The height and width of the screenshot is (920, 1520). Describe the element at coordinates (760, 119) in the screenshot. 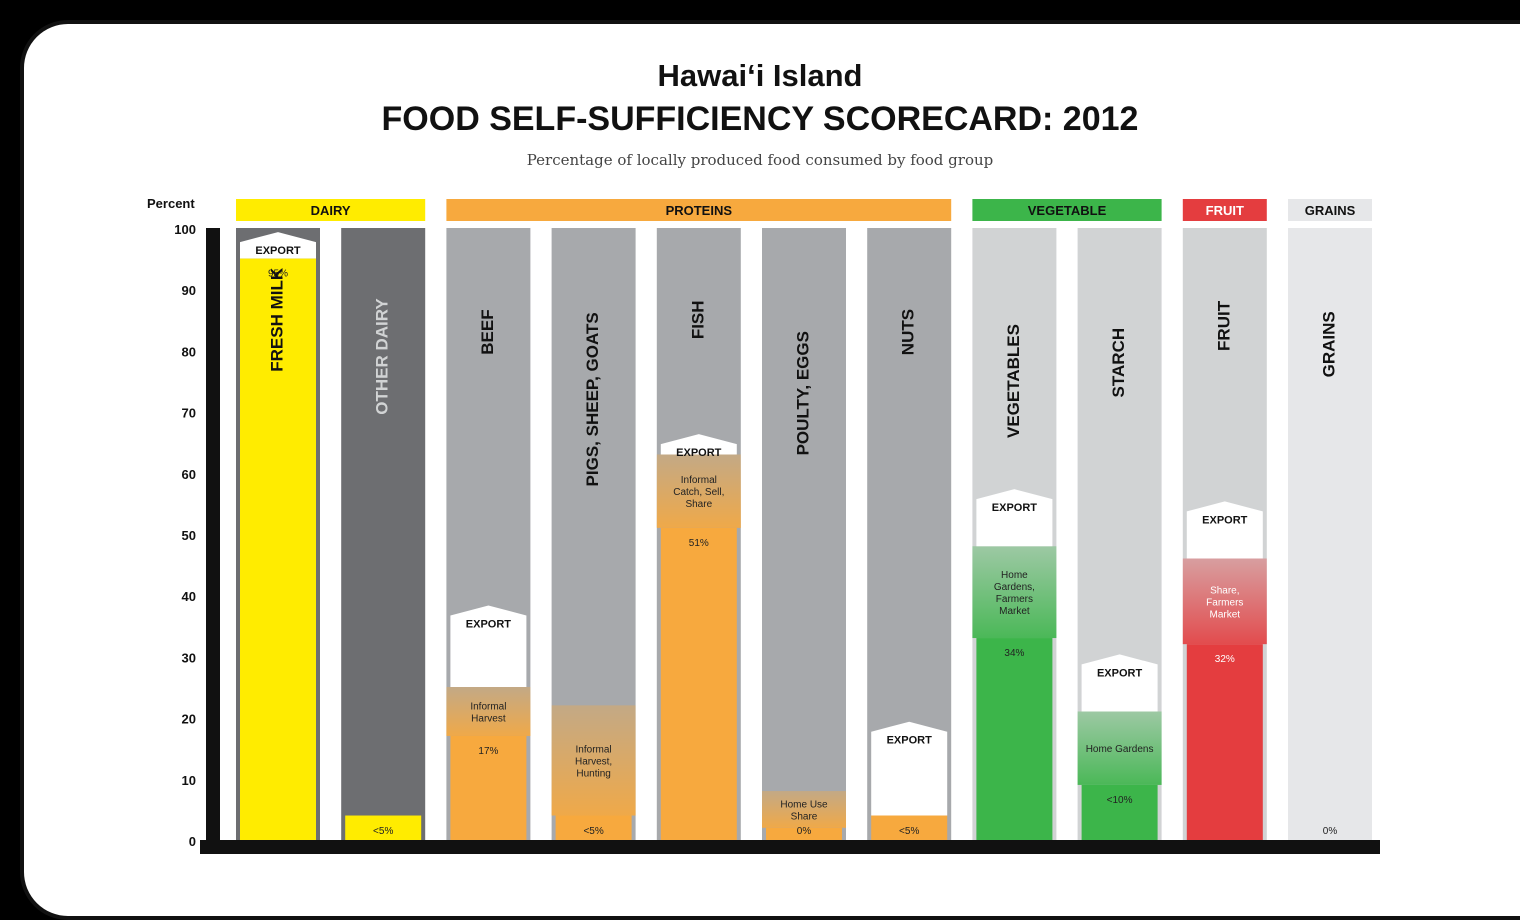

I see `chart-main-subtitle: FOOD SELF-SUFFICIENCY SCORECARD: 2012` at that location.